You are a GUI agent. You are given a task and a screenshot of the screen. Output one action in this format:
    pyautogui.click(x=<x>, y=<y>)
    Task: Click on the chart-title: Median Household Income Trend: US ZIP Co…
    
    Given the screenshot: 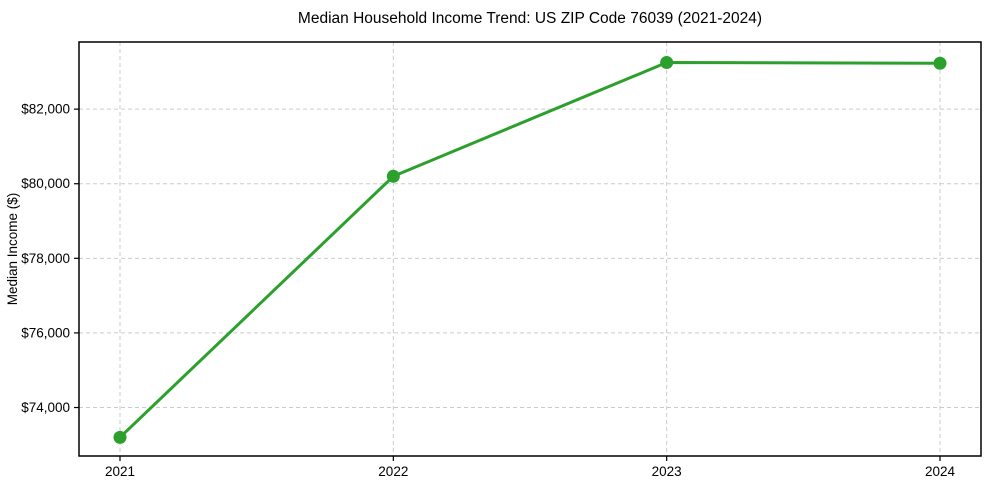 What is the action you would take?
    pyautogui.click(x=530, y=18)
    